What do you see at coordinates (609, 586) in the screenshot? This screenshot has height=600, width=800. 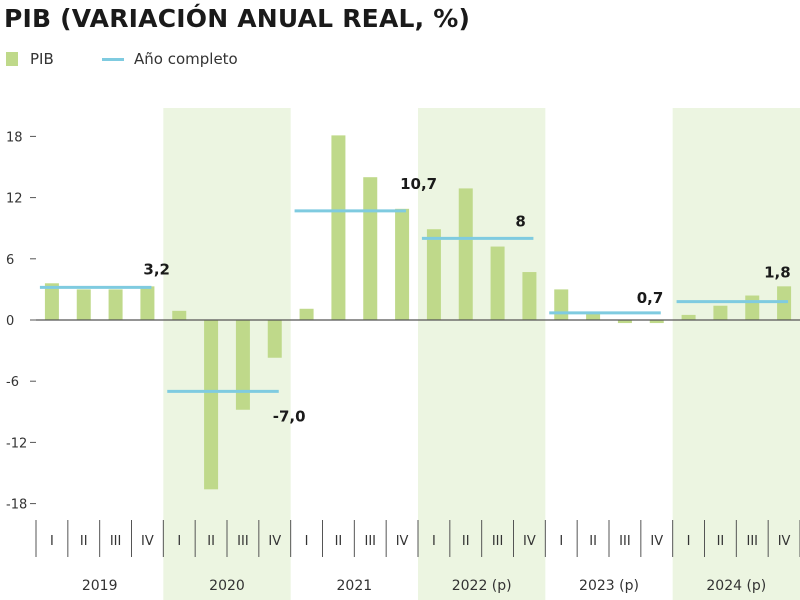 I see `year-label: 2023 (p)` at bounding box center [609, 586].